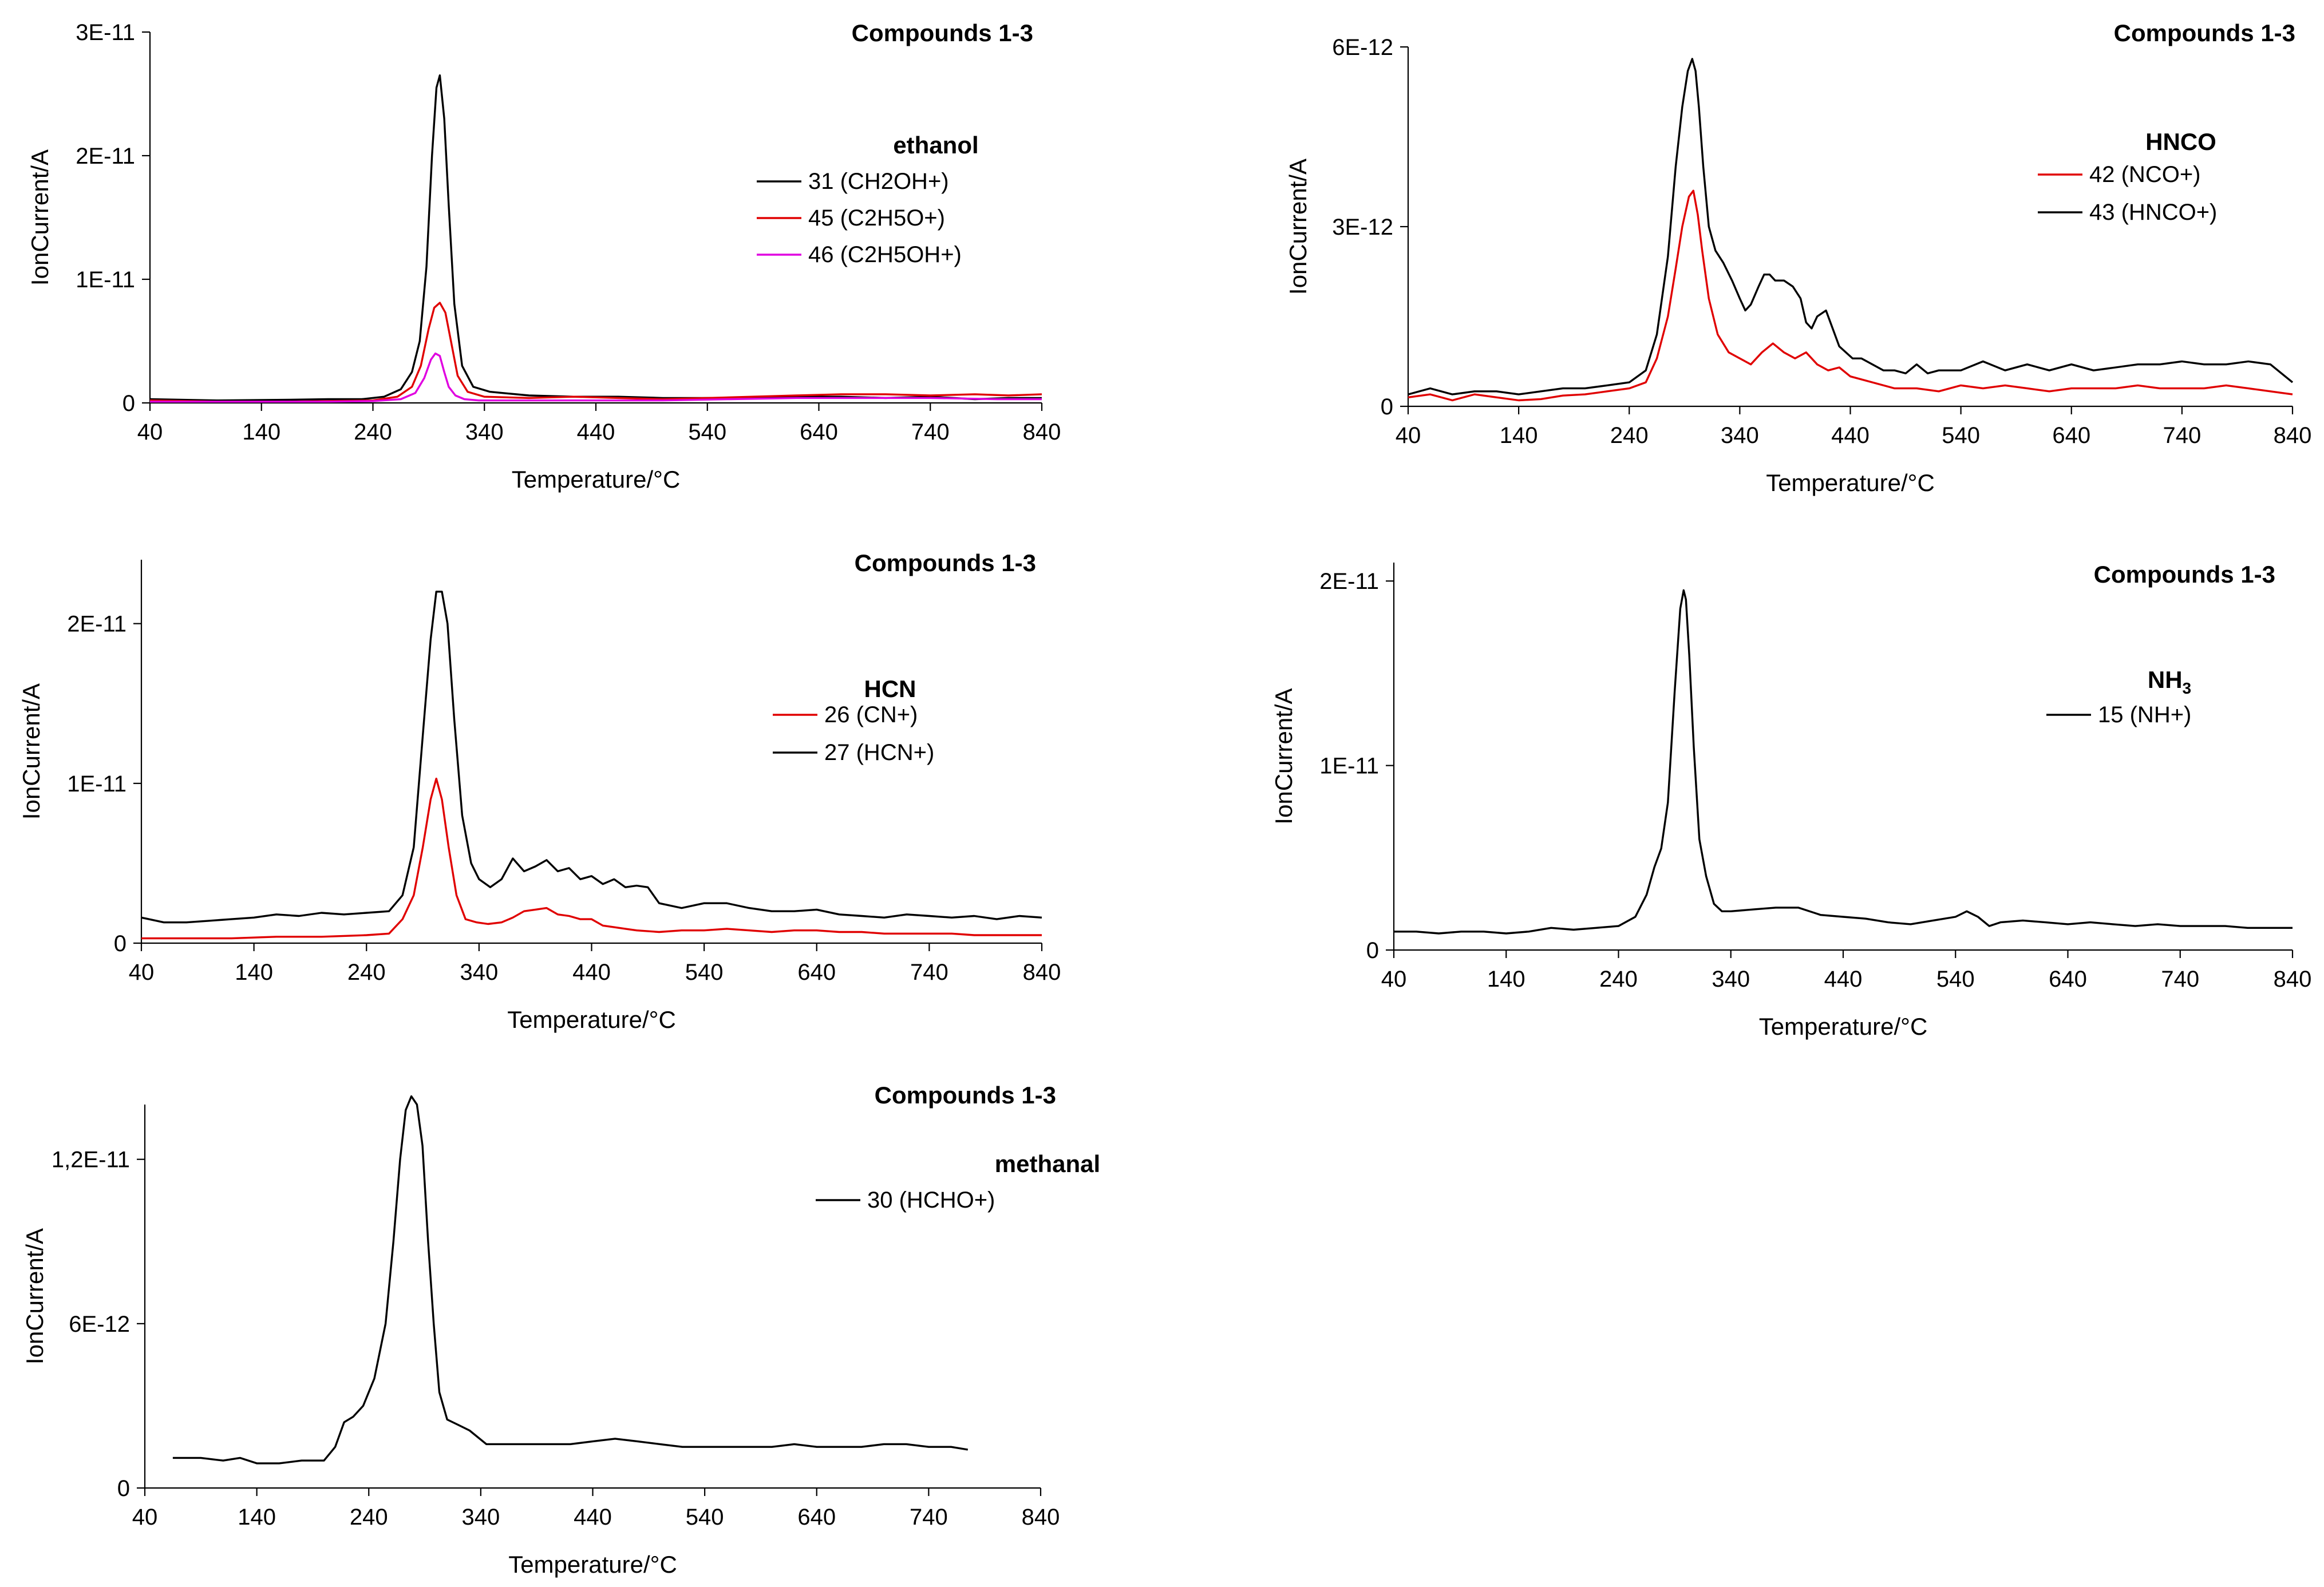  I want to click on legend-title-main: HNCO, so click(2180, 141).